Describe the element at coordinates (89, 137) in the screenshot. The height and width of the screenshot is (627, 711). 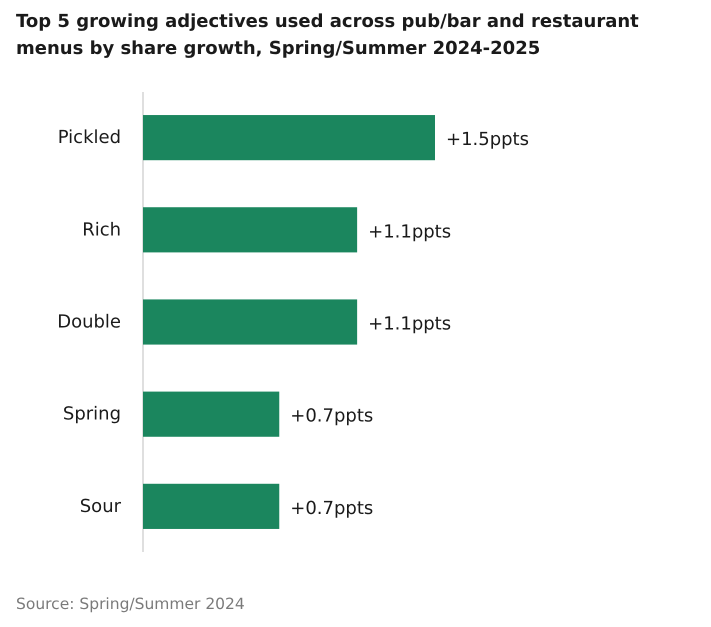
I see `y-tick-label: Pickled` at that location.